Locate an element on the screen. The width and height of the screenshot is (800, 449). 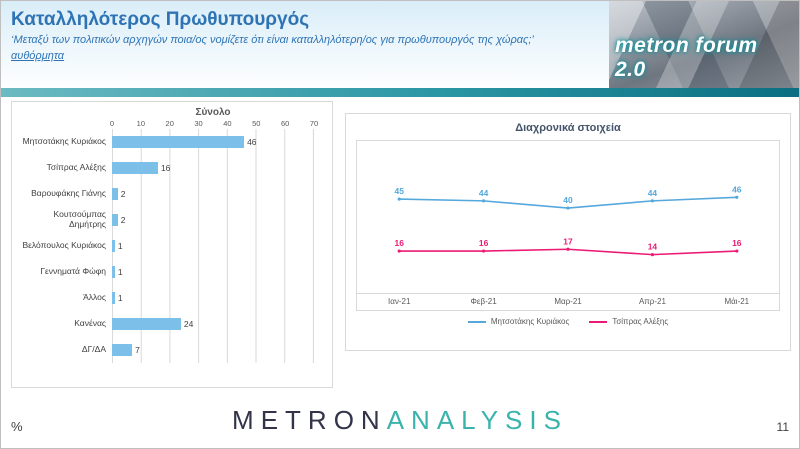
line-data-label: 45 is located at coordinates (400, 191).